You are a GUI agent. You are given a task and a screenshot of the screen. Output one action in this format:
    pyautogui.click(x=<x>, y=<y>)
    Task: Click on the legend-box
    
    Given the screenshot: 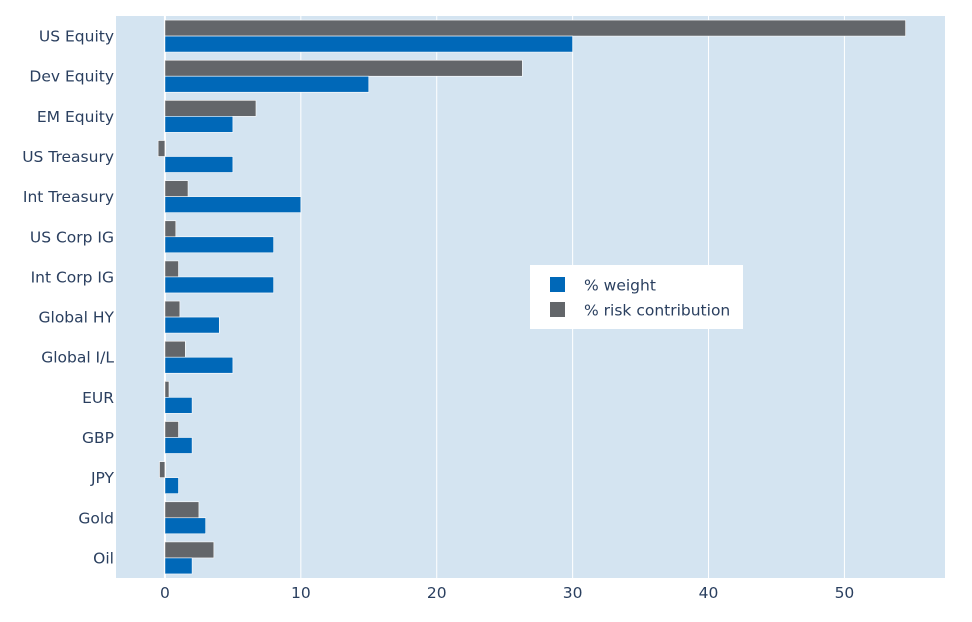 What is the action you would take?
    pyautogui.click(x=636, y=297)
    